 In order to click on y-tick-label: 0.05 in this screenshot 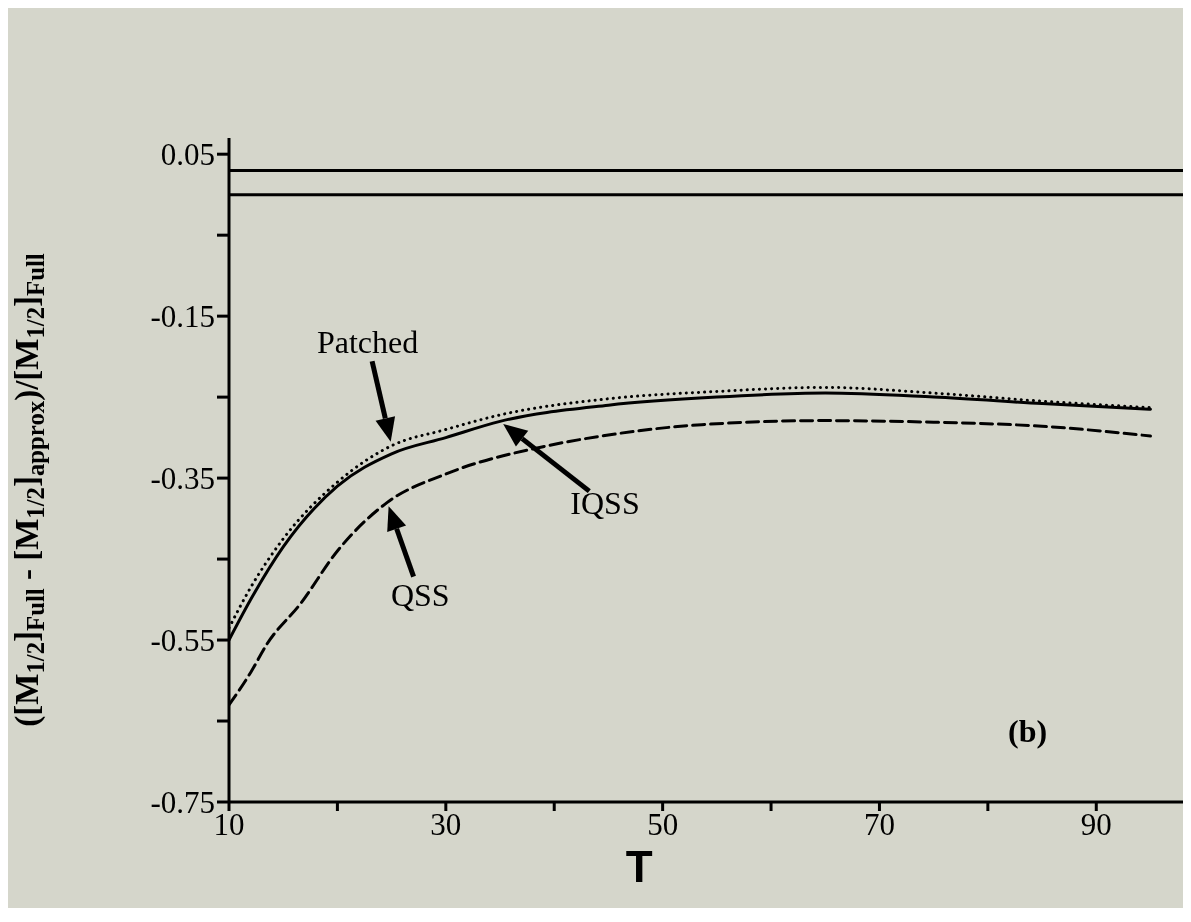, I will do `click(187, 155)`.